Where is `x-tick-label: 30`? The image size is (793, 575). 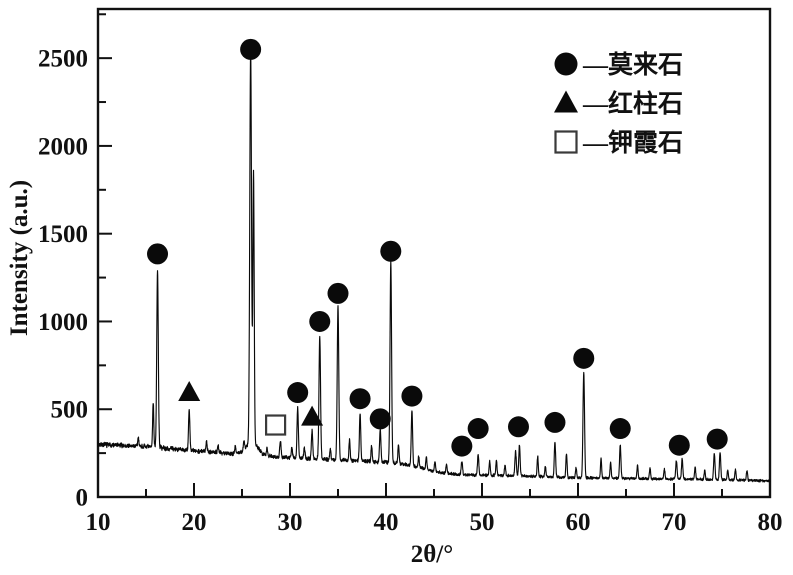
x-tick-label: 30 is located at coordinates (290, 522).